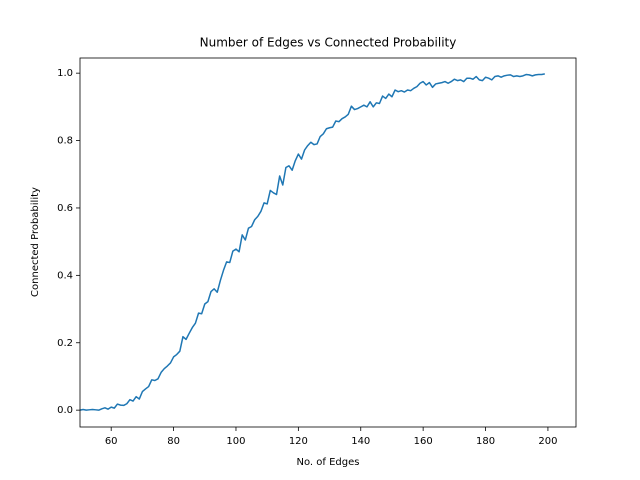  What do you see at coordinates (423, 441) in the screenshot?
I see `x-tick-label: 160` at bounding box center [423, 441].